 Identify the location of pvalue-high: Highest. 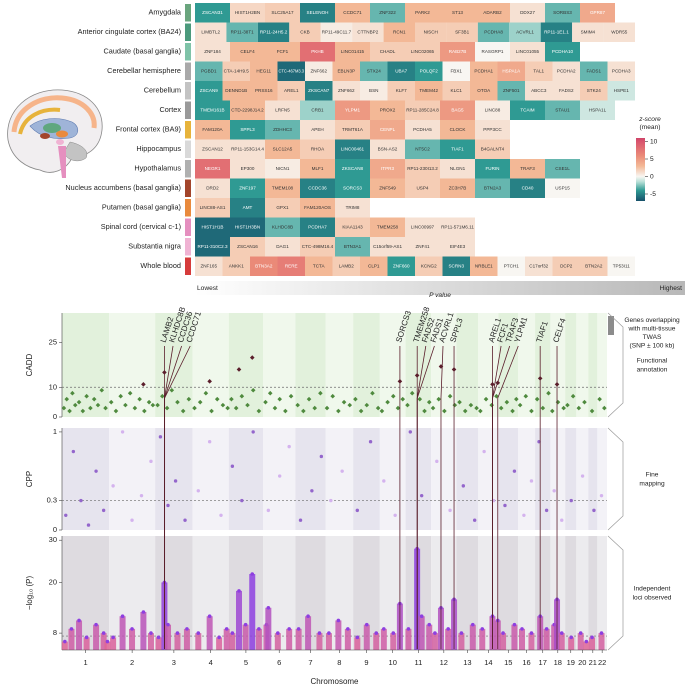
(671, 288).